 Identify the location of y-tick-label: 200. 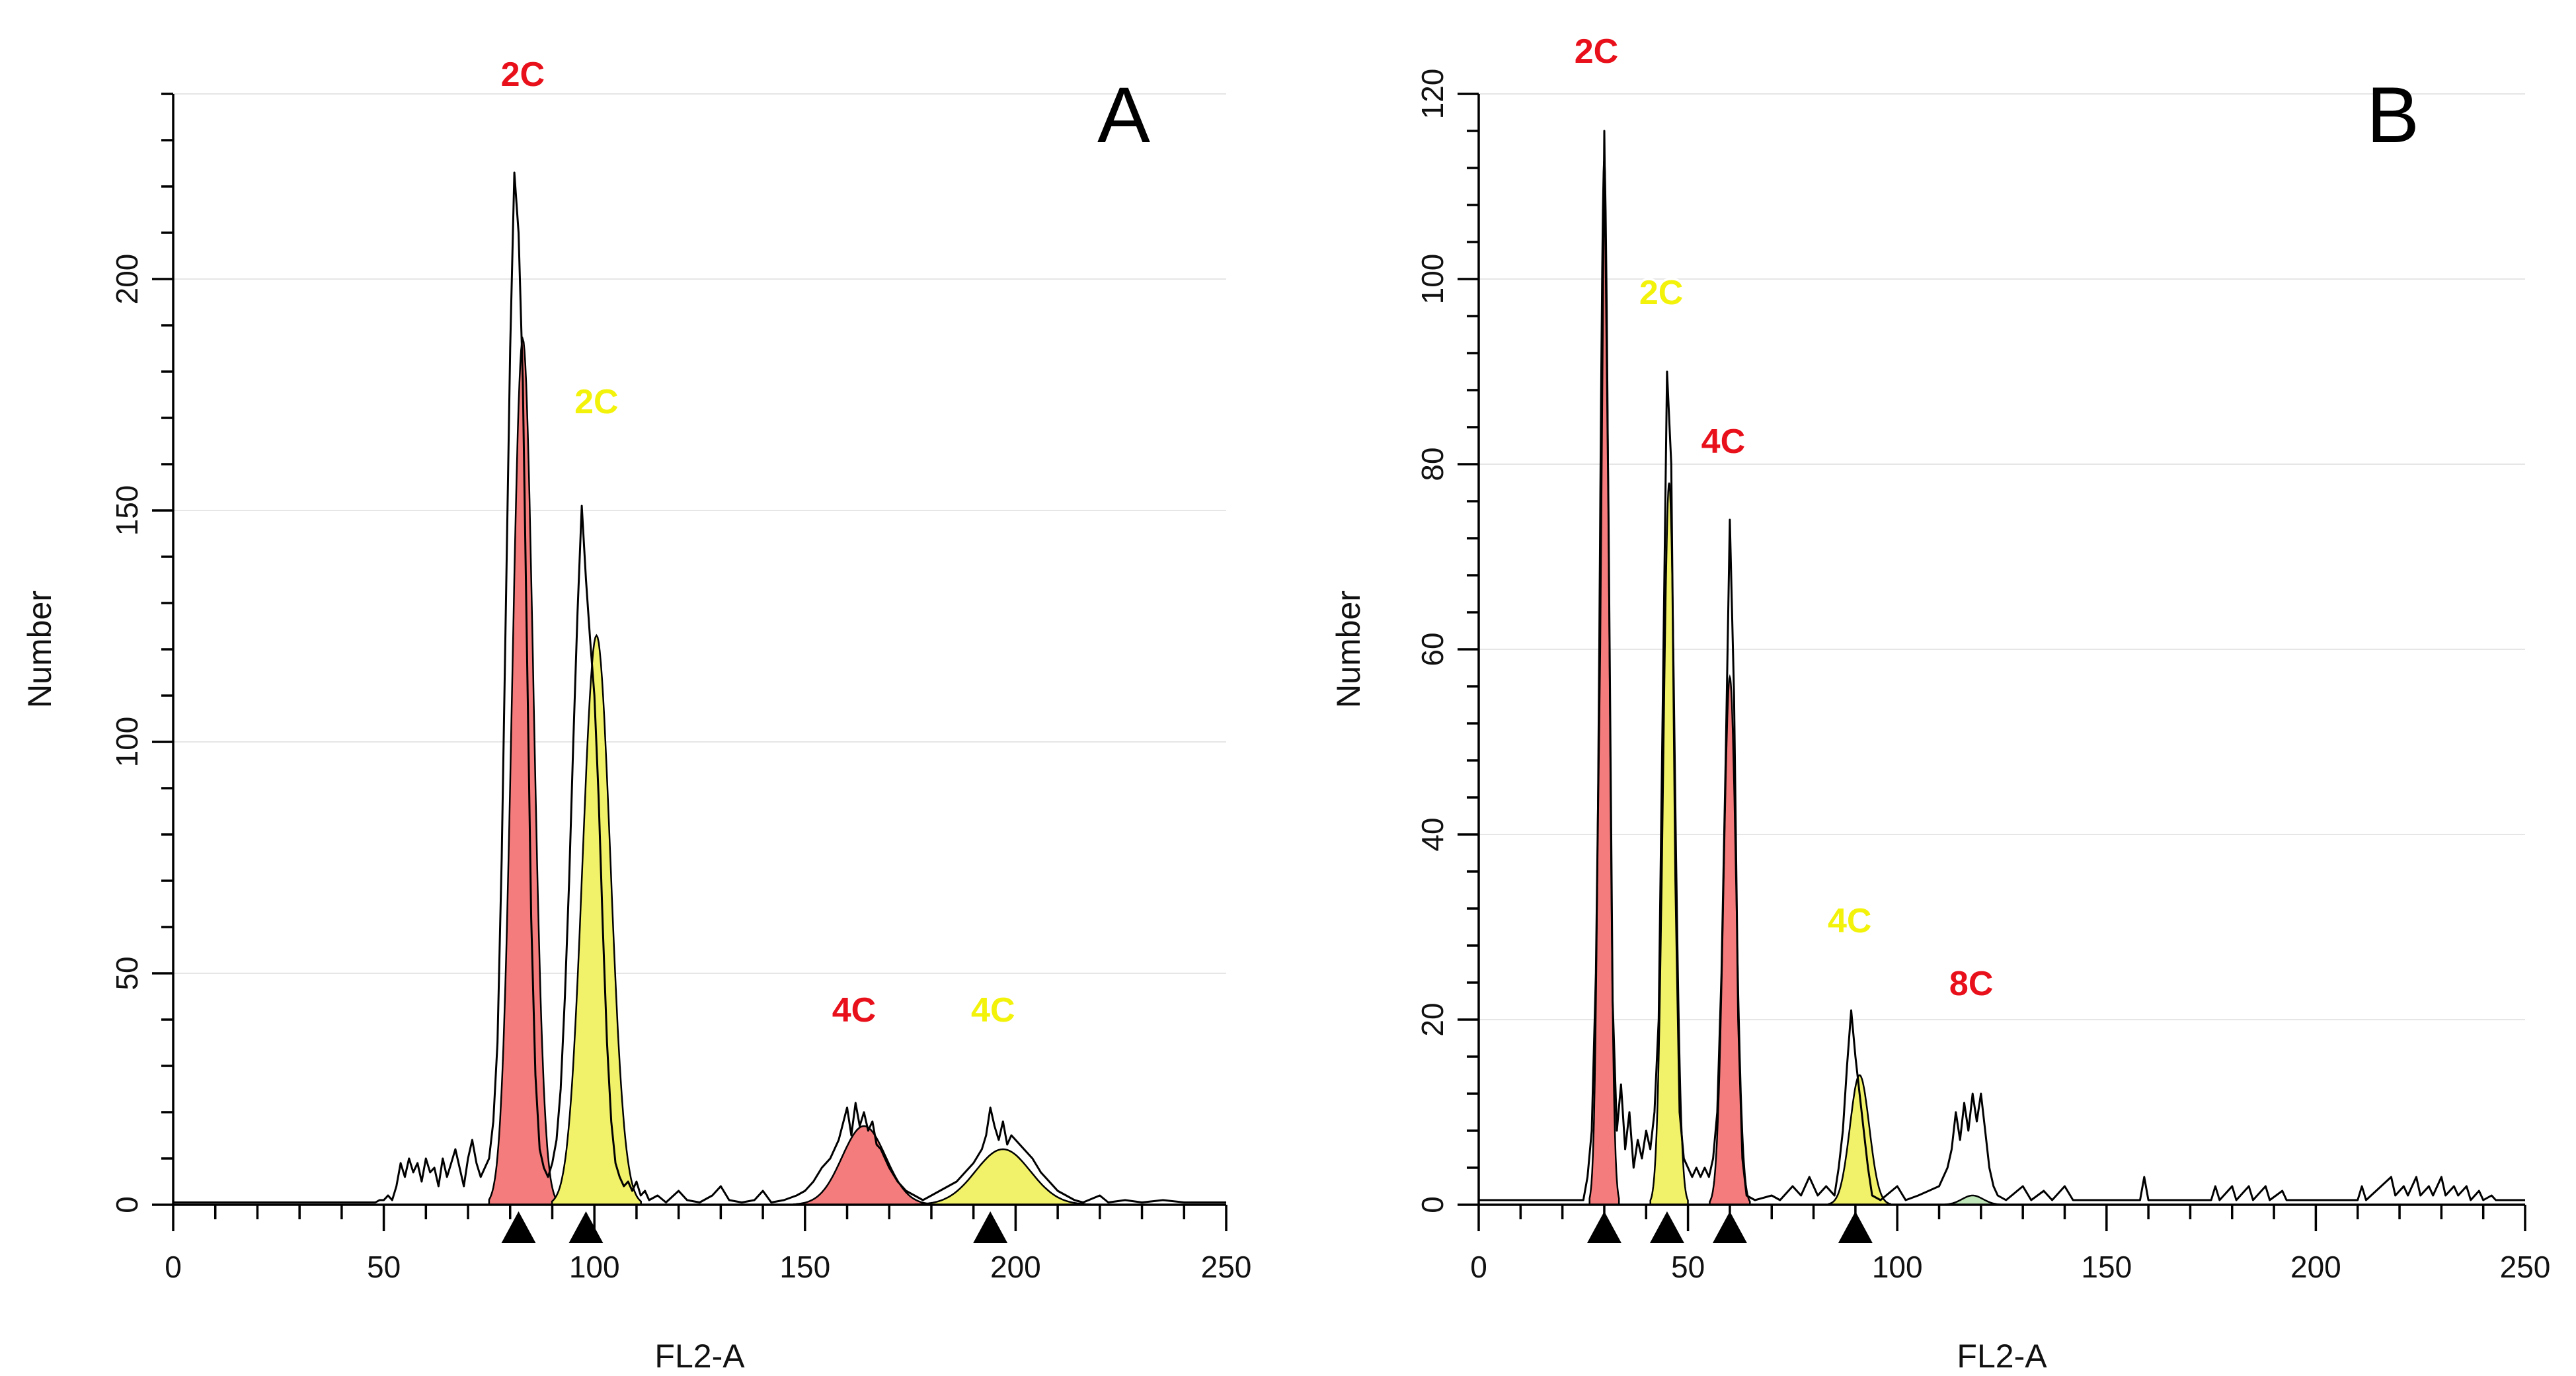
(127, 279).